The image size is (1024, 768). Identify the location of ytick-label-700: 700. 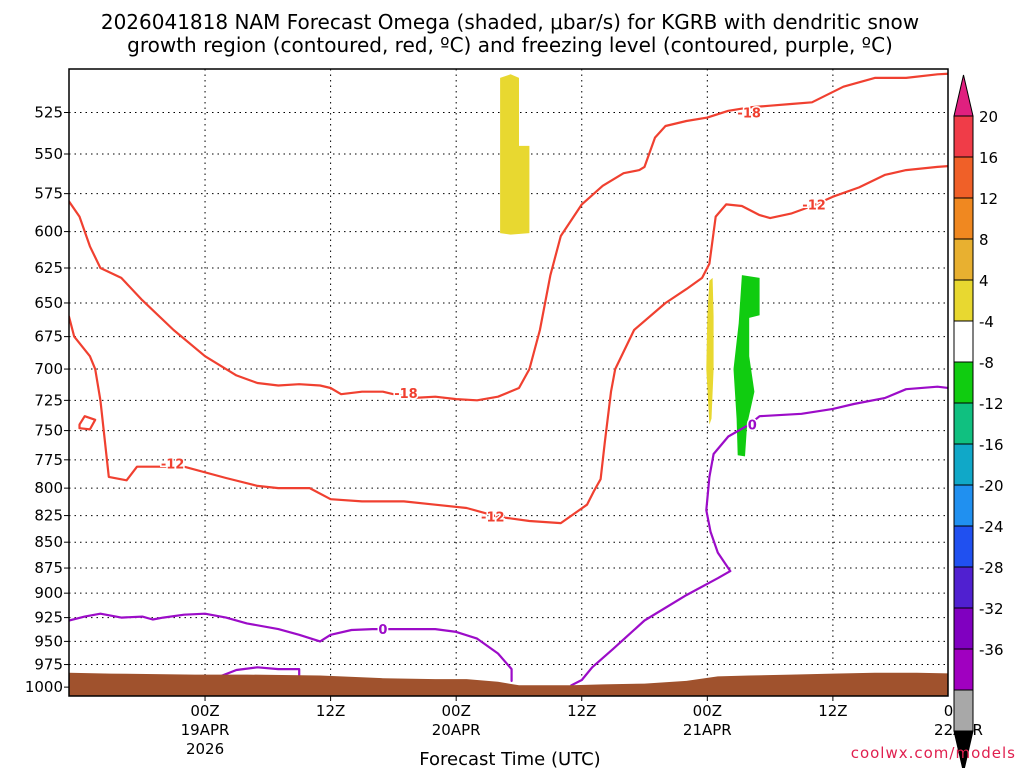
(48, 369).